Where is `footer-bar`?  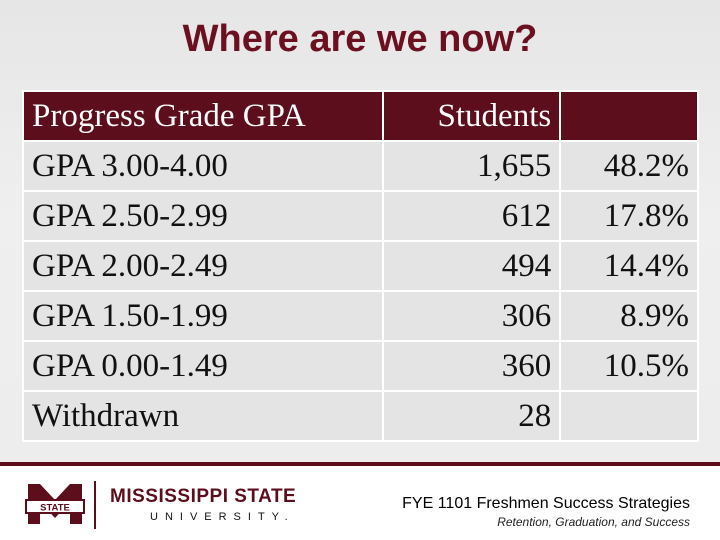 footer-bar is located at coordinates (360, 503).